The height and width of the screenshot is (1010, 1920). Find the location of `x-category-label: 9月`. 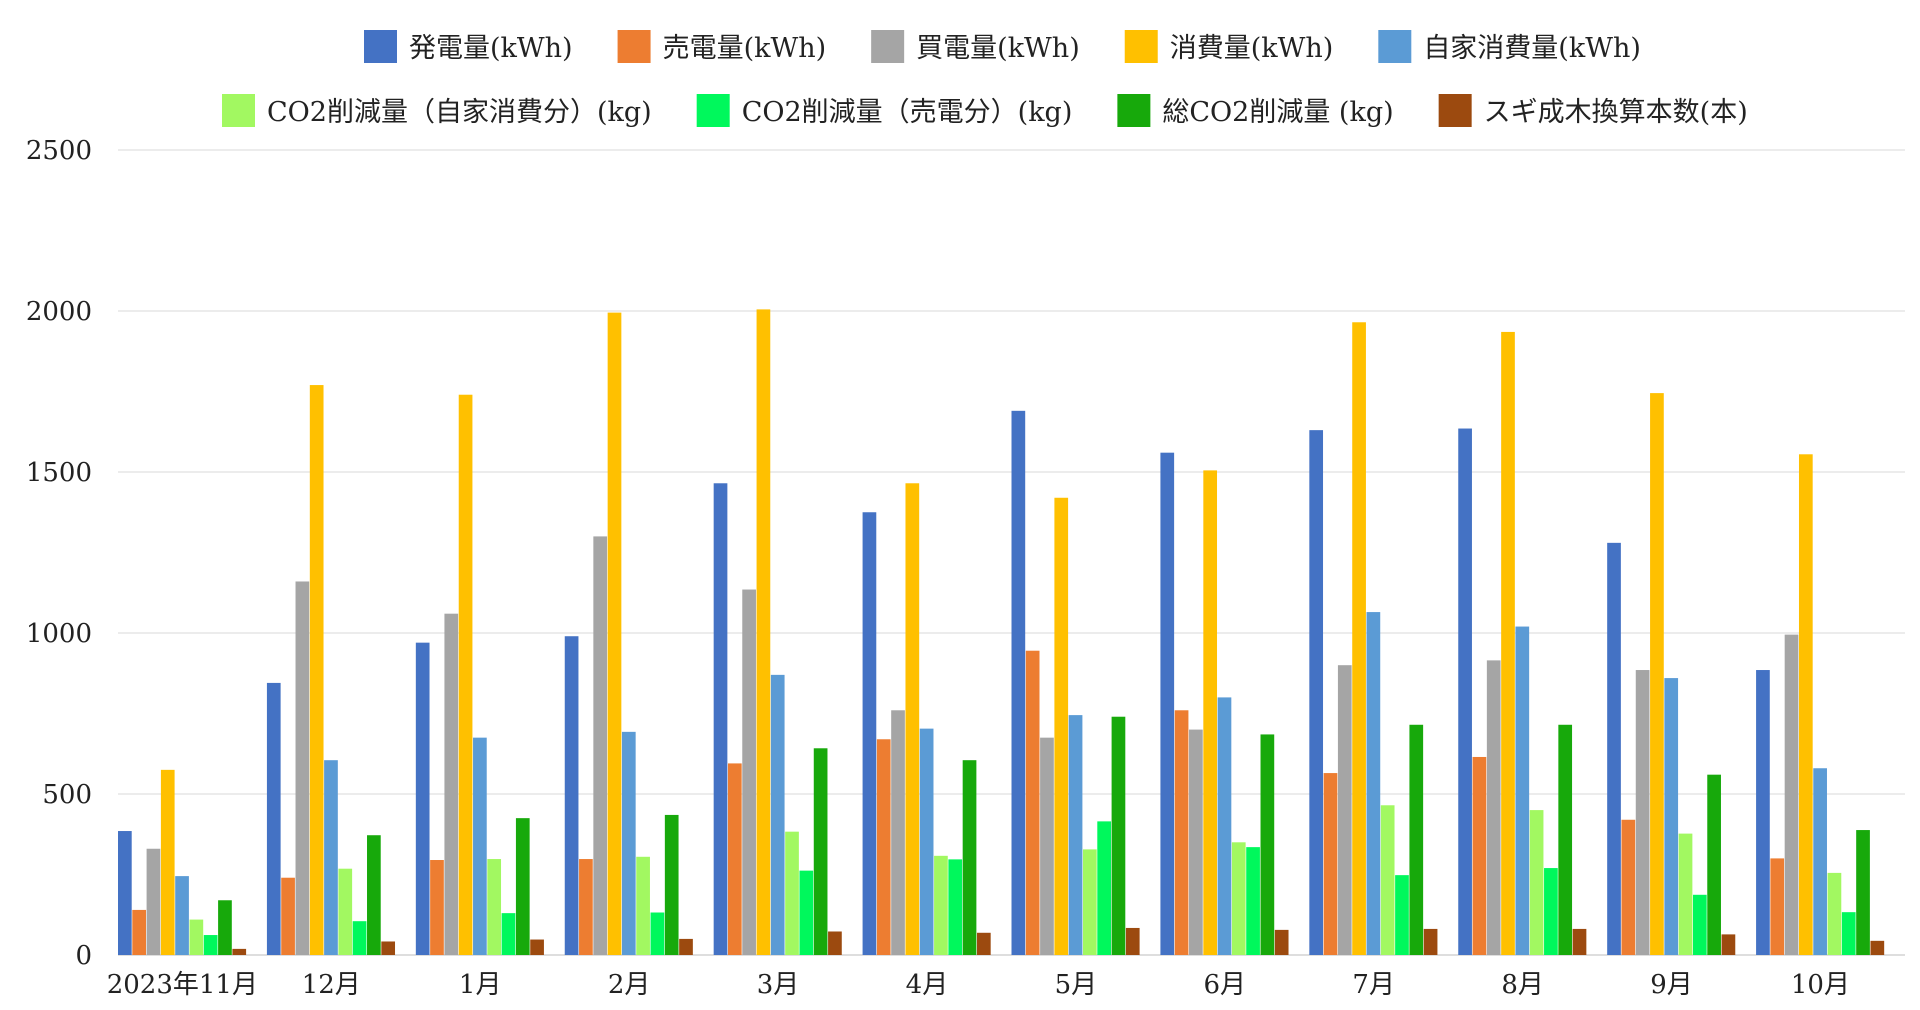

x-category-label: 9月 is located at coordinates (1671, 985).